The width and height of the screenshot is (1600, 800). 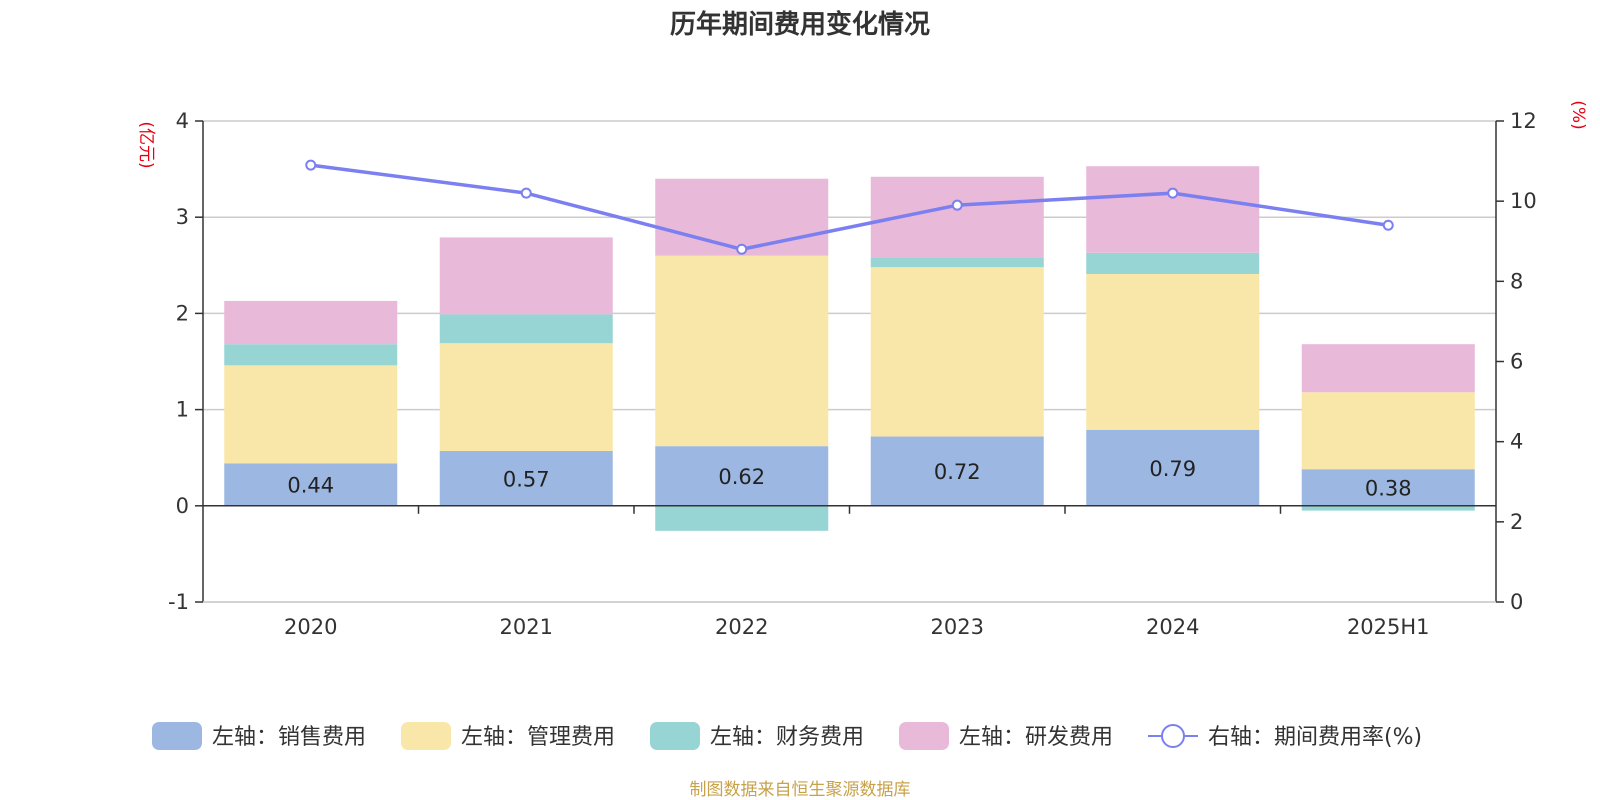 I want to click on bar-management-2024, so click(x=1173, y=351).